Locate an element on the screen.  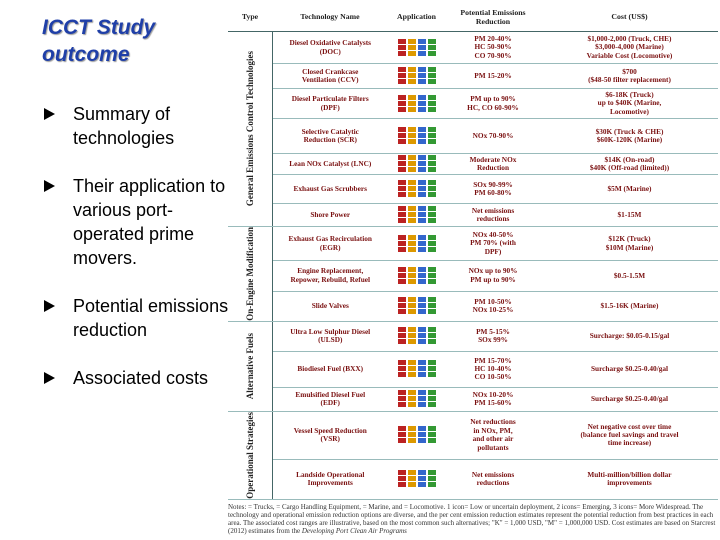
technology-cell: Lean NOx Catalyst (LNC) is located at coordinates (330, 164).